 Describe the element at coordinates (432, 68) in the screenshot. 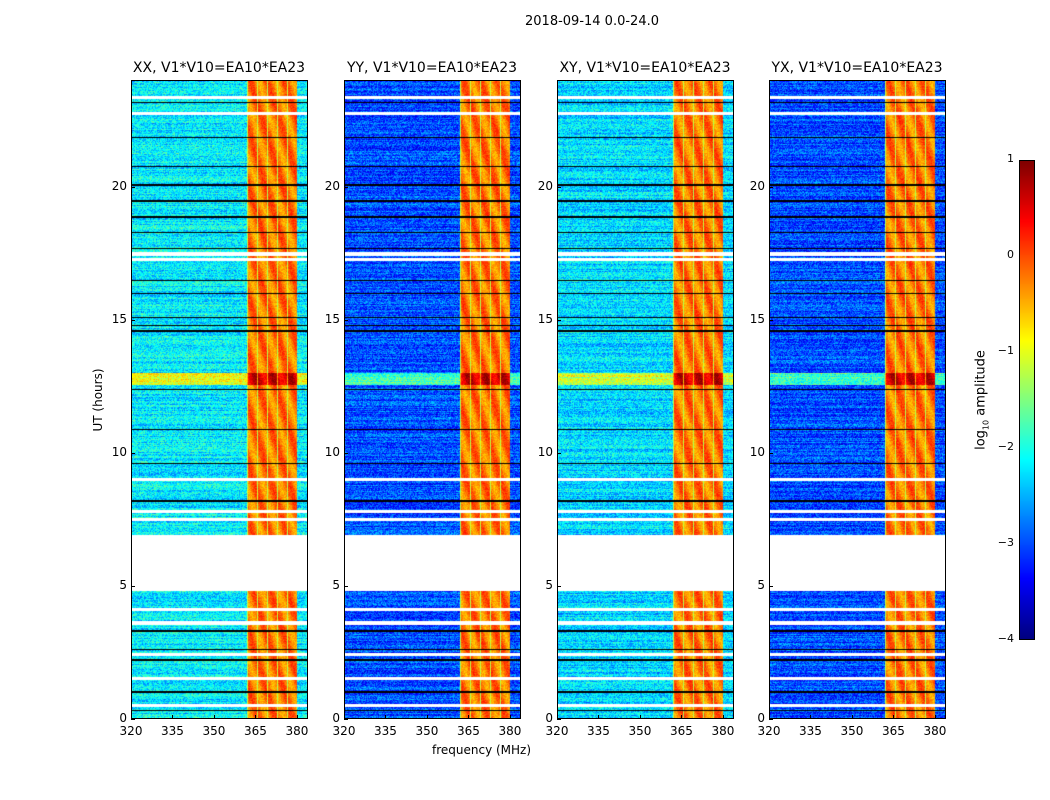

I see `panel-title: YY, V1*V10=EA10*EA23` at that location.